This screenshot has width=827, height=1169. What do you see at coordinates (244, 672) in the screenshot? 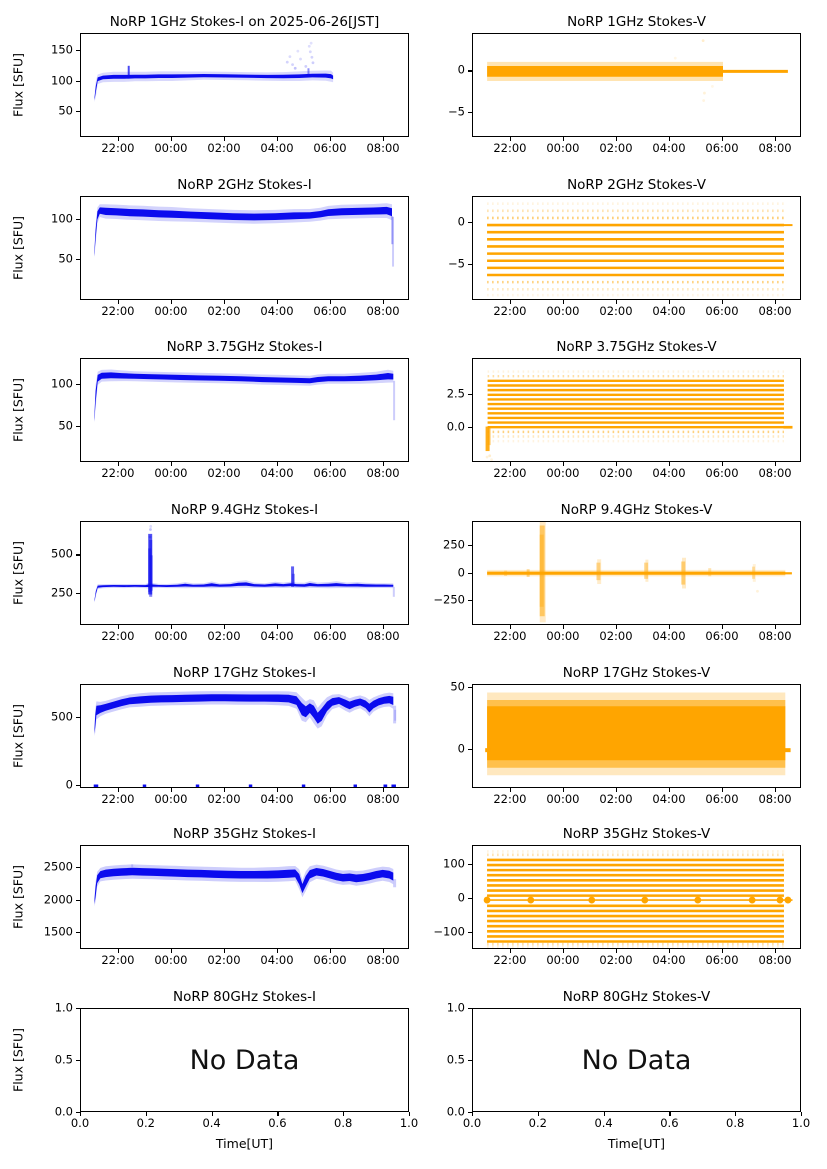
I see `chart-title: NoRP 17GHz Stokes-I` at bounding box center [244, 672].